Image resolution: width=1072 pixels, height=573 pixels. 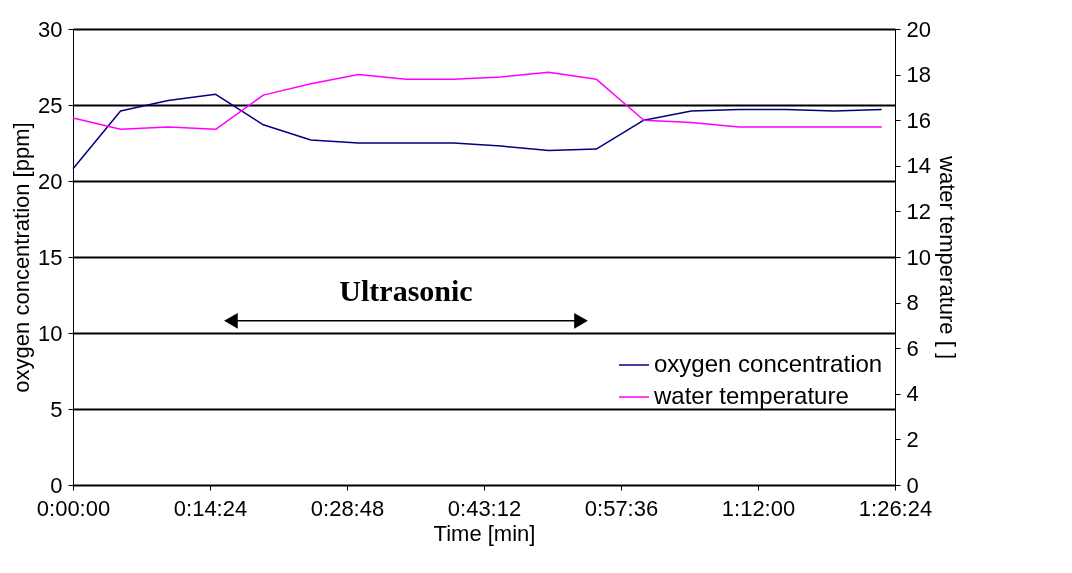 I want to click on y2-tick-label: 6, so click(x=912, y=348).